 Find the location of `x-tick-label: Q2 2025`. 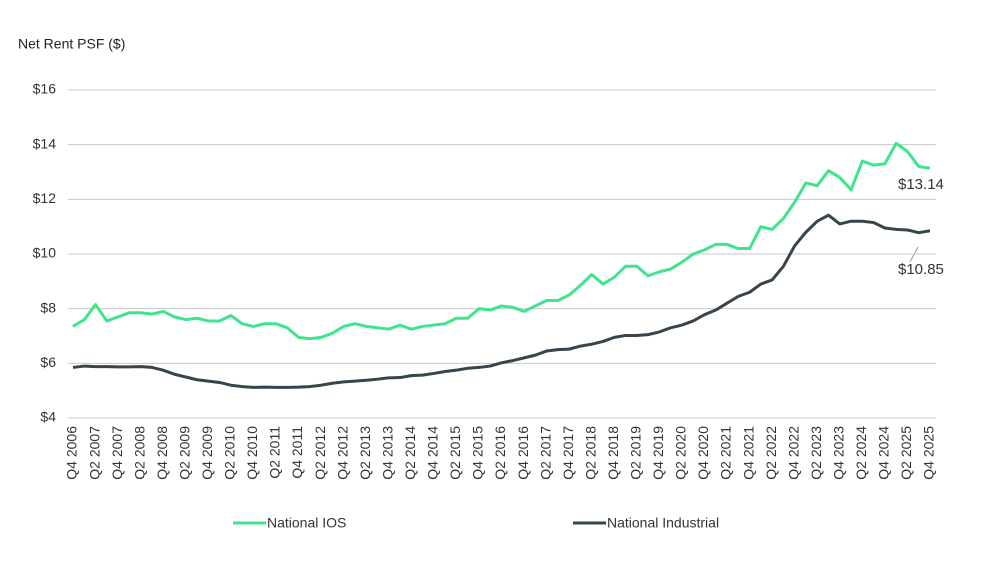

x-tick-label: Q2 2025 is located at coordinates (906, 453).